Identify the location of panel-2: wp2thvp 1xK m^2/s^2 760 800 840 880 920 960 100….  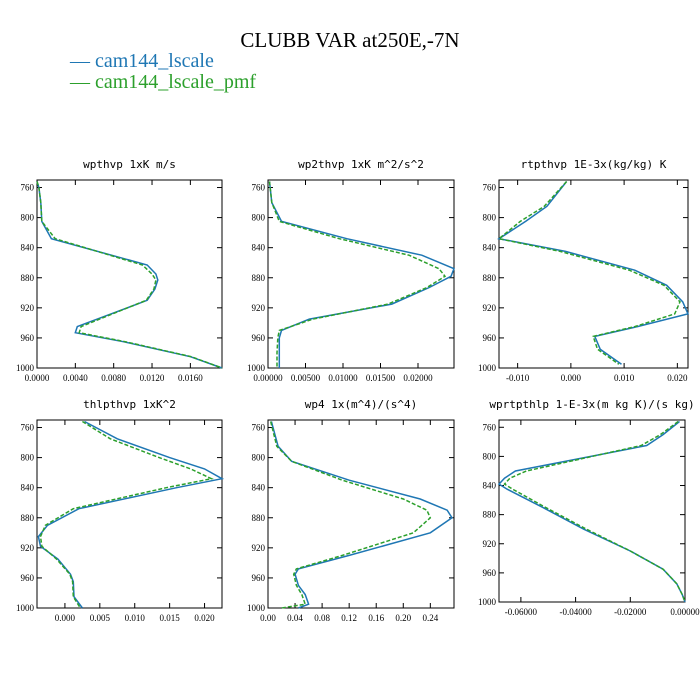
(351, 270).